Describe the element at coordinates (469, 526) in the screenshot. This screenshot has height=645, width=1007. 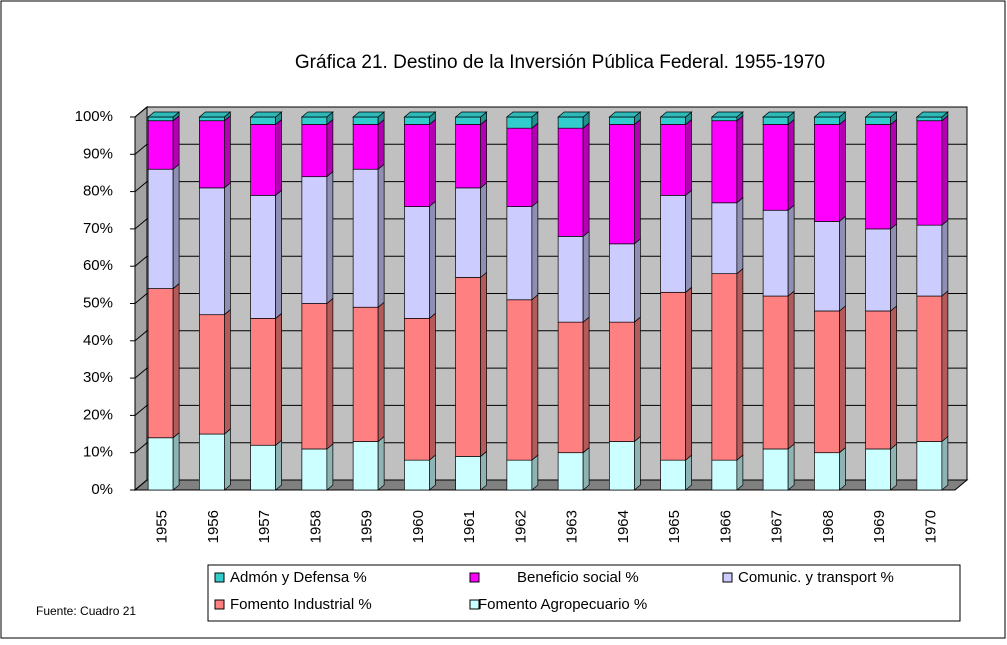
I see `x-tick-label: 1961` at that location.